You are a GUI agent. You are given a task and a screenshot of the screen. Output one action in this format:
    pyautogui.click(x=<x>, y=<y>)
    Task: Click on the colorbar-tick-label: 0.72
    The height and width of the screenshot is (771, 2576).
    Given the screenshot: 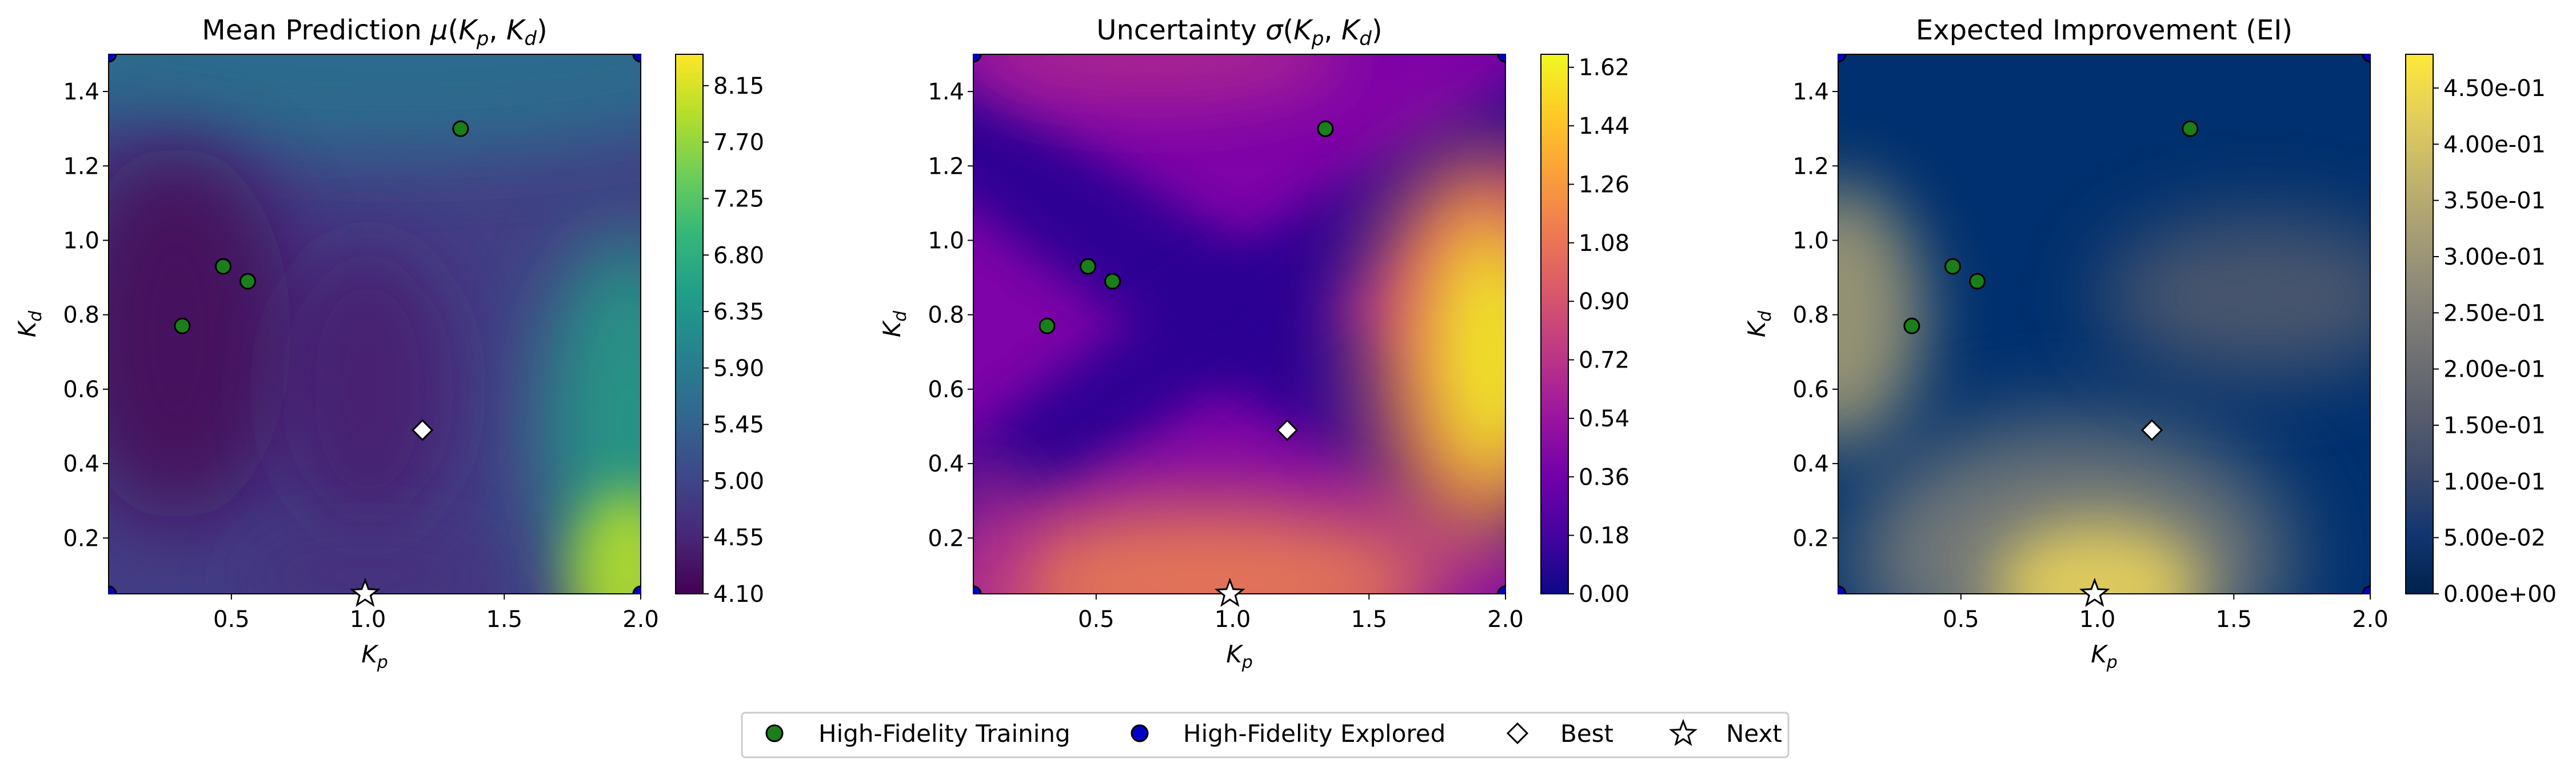 What is the action you would take?
    pyautogui.click(x=1604, y=360)
    